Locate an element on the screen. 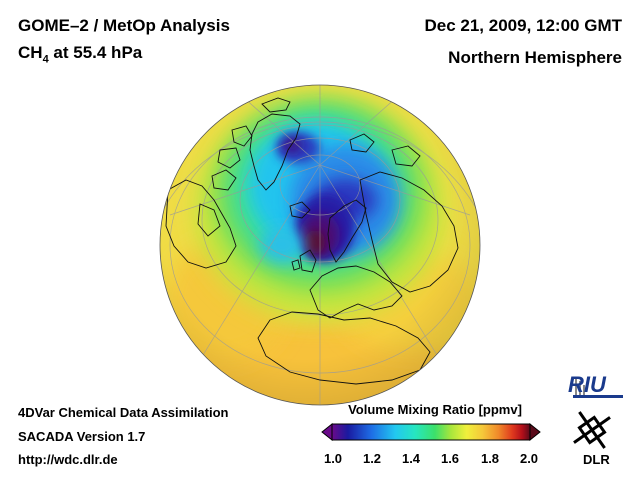 This screenshot has height=480, width=640. dlr-logo-text: DLR is located at coordinates (596, 459).